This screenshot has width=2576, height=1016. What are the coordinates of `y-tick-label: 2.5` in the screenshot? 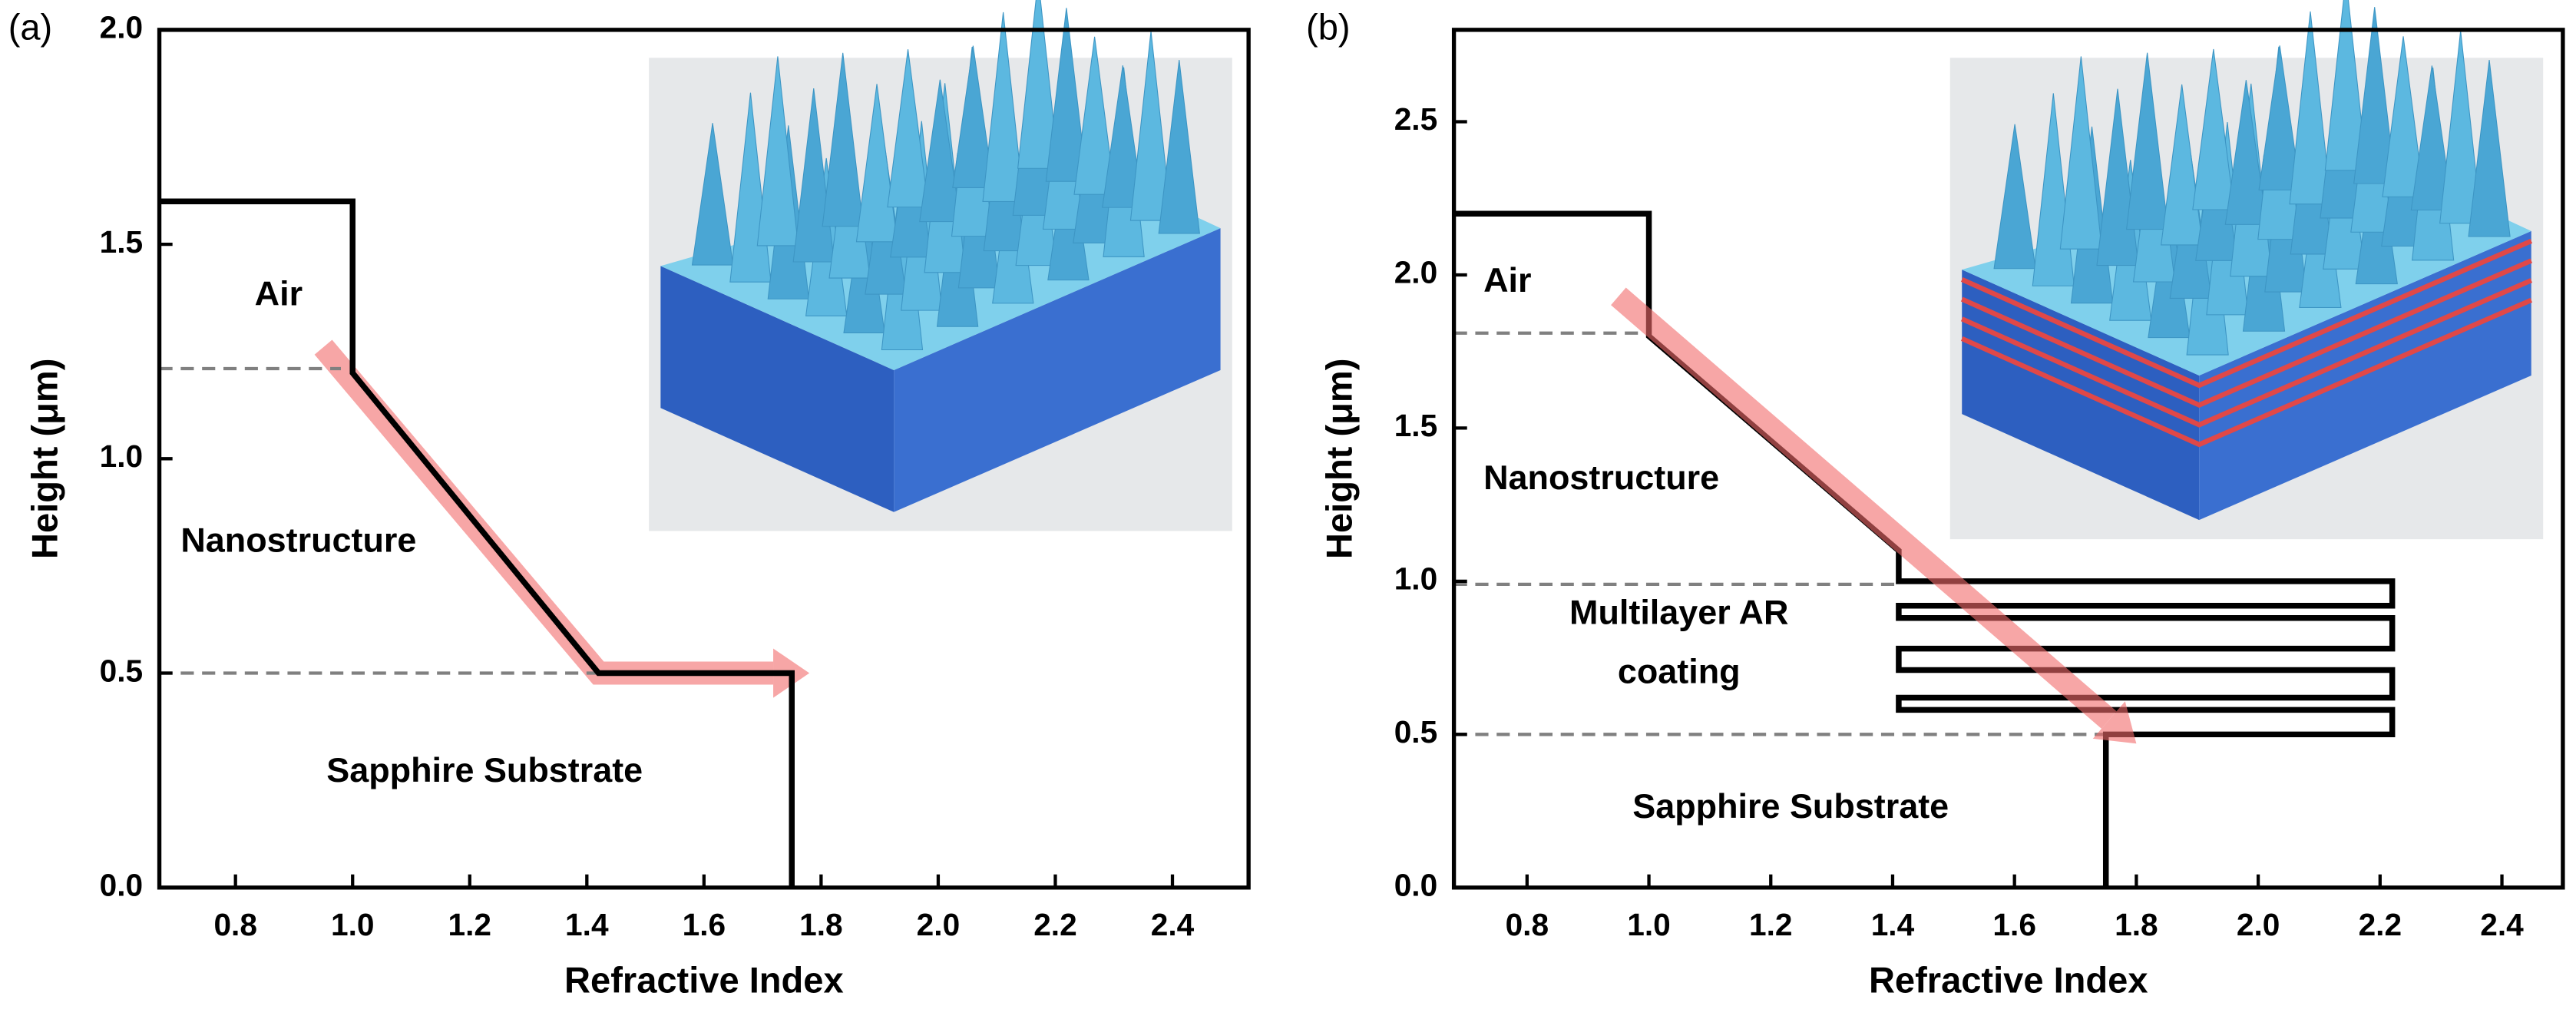 It's located at (1416, 119).